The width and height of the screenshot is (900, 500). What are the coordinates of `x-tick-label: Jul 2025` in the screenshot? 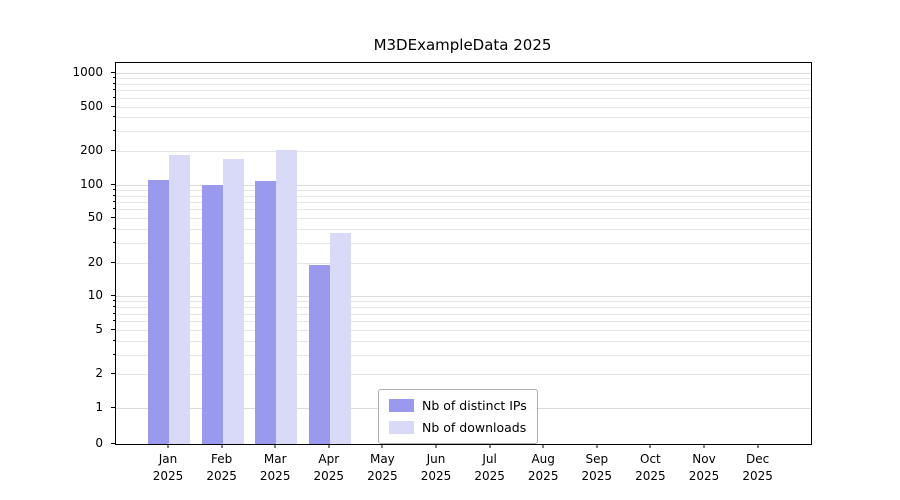 It's located at (489, 468).